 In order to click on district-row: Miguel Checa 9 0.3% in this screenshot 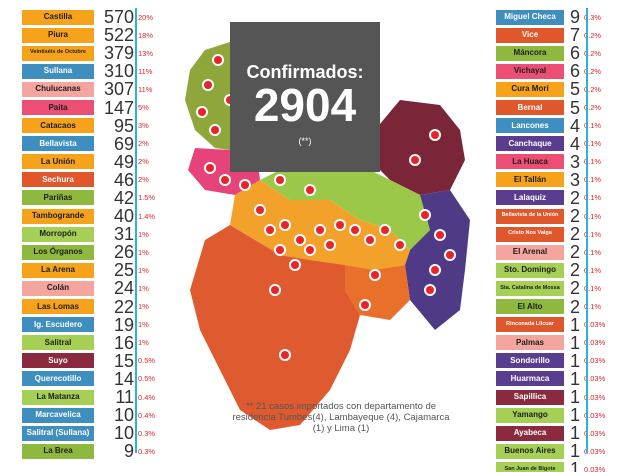, I will do `click(566, 17)`.